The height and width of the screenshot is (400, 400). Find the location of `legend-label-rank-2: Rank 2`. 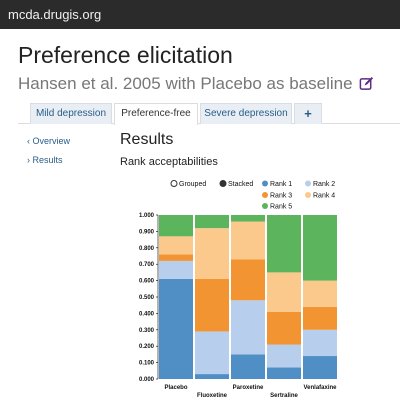

legend-label-rank-2: Rank 2 is located at coordinates (324, 184).